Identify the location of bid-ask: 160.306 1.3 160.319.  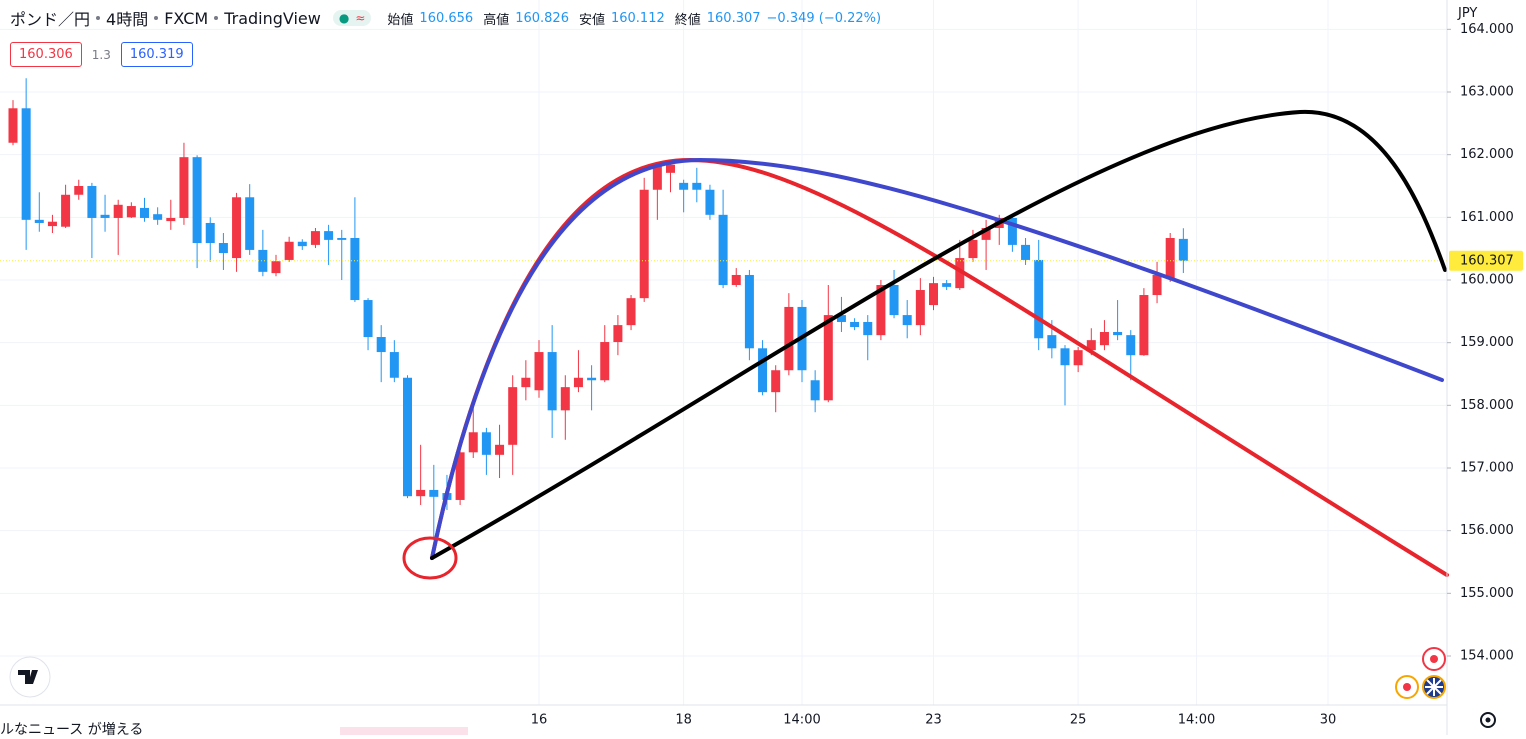
(101, 54).